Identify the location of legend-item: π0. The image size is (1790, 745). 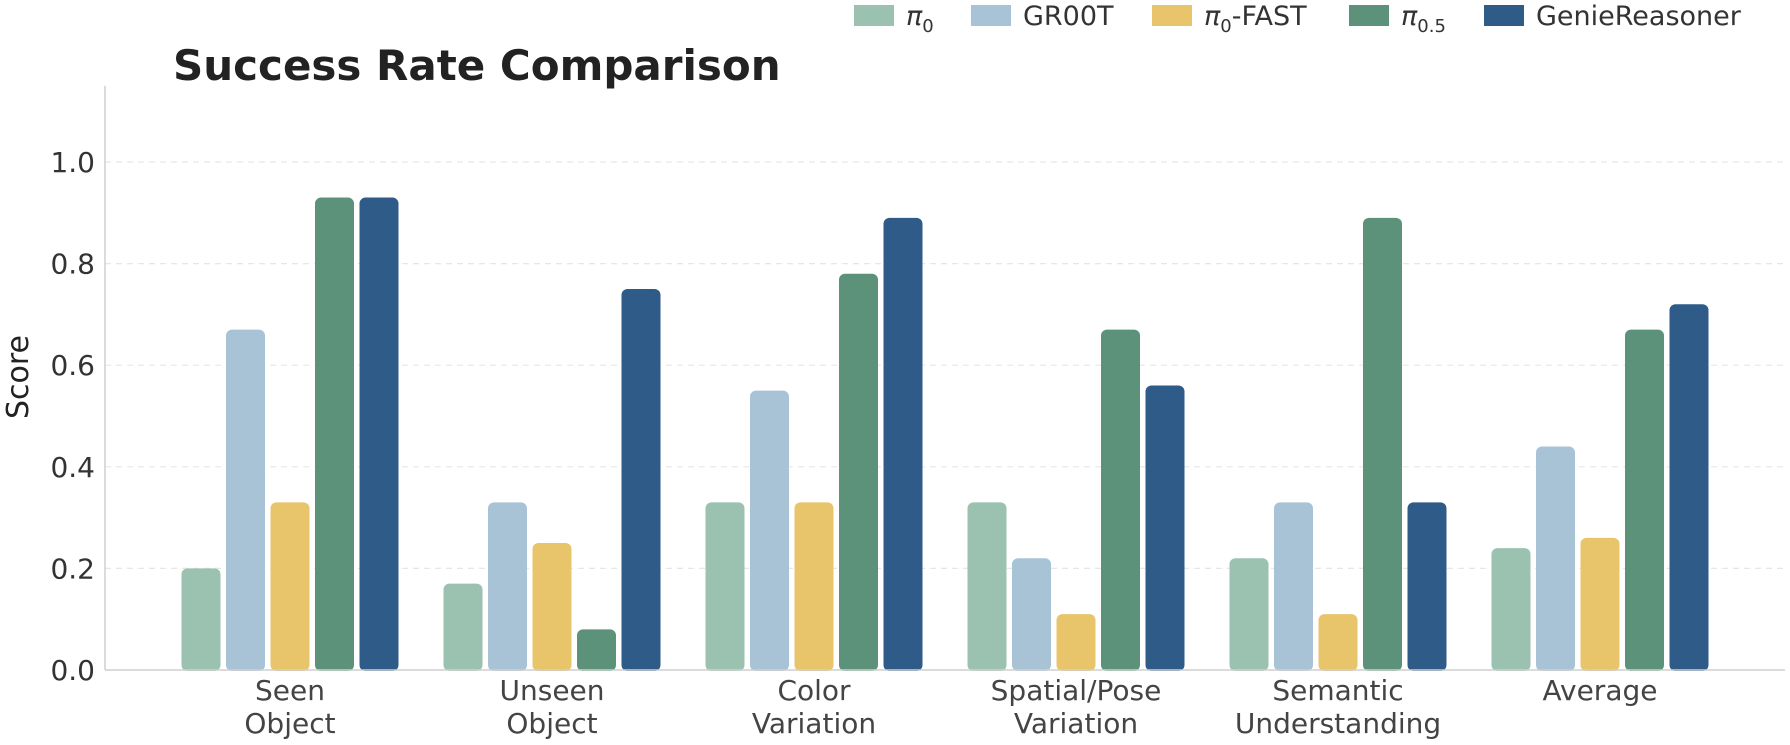
(894, 19).